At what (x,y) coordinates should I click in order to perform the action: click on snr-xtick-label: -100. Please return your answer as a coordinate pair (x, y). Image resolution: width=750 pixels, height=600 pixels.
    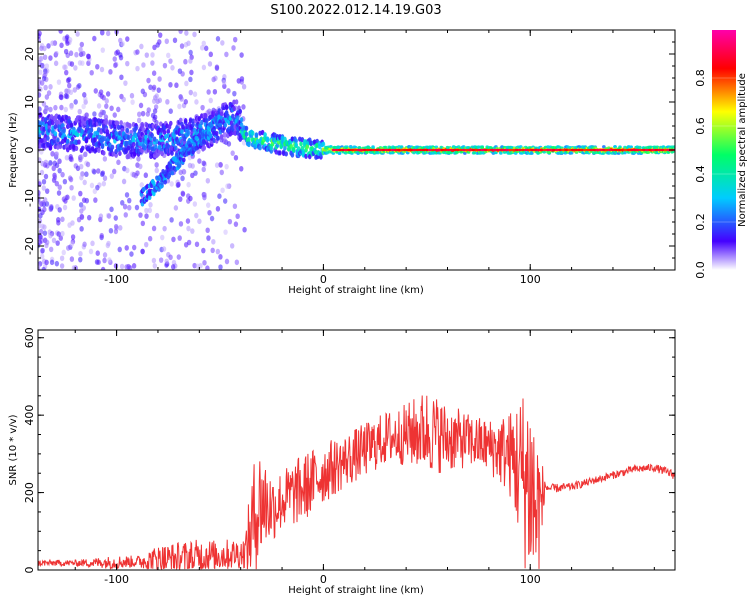
    Looking at the image, I should click on (116, 579).